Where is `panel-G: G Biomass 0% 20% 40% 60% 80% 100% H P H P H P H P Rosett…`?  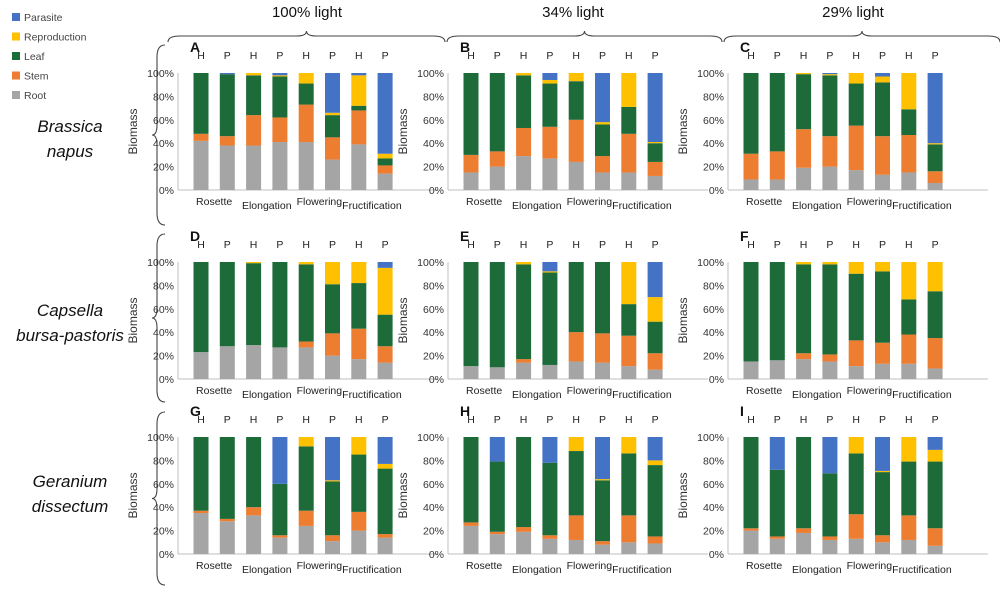
panel-G: G Biomass 0% 20% 40% 60% 80% 100% H P H P H P H P Rosett… is located at coordinates (282, 489).